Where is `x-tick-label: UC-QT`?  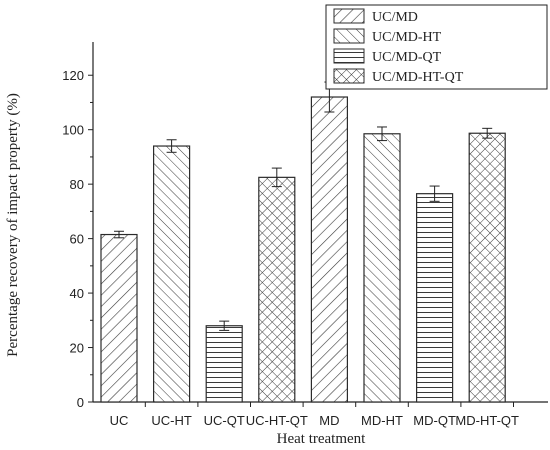 x-tick-label: UC-QT is located at coordinates (224, 420).